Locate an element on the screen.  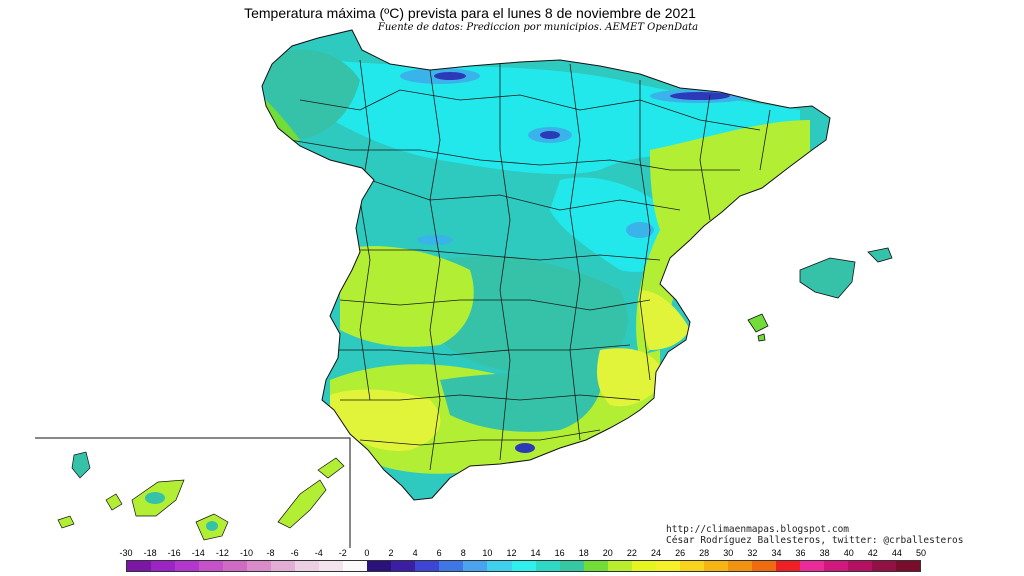
island-menorca is located at coordinates (880, 255).